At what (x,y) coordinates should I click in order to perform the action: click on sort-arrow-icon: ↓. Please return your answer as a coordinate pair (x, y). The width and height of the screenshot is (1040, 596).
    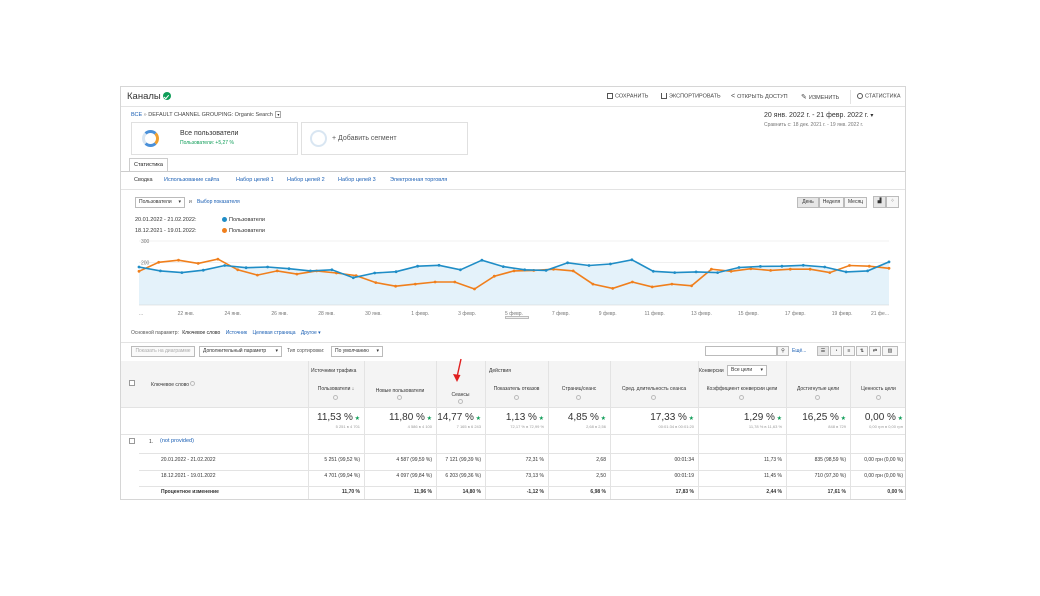
    Looking at the image, I should click on (352, 389).